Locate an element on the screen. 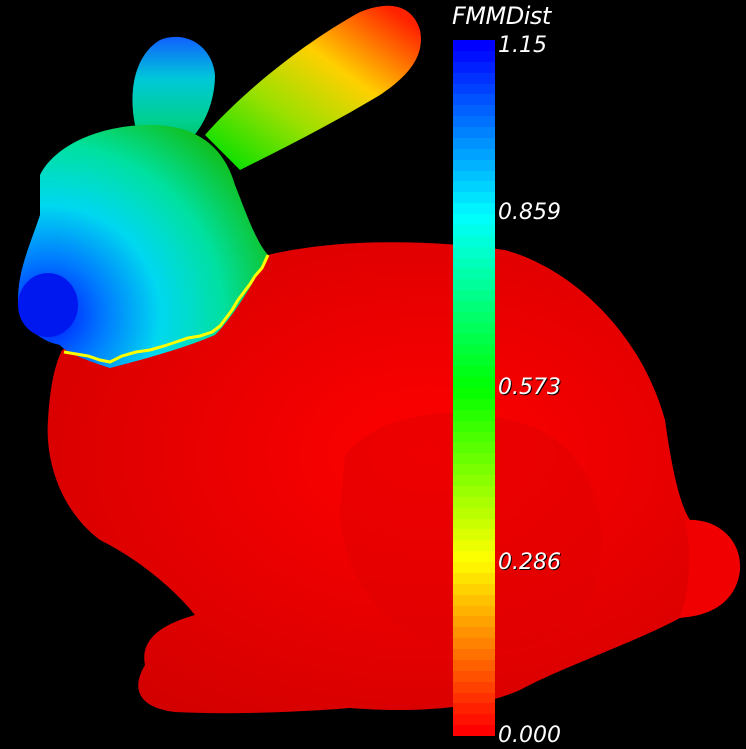  bunny-nose is located at coordinates (48, 305).